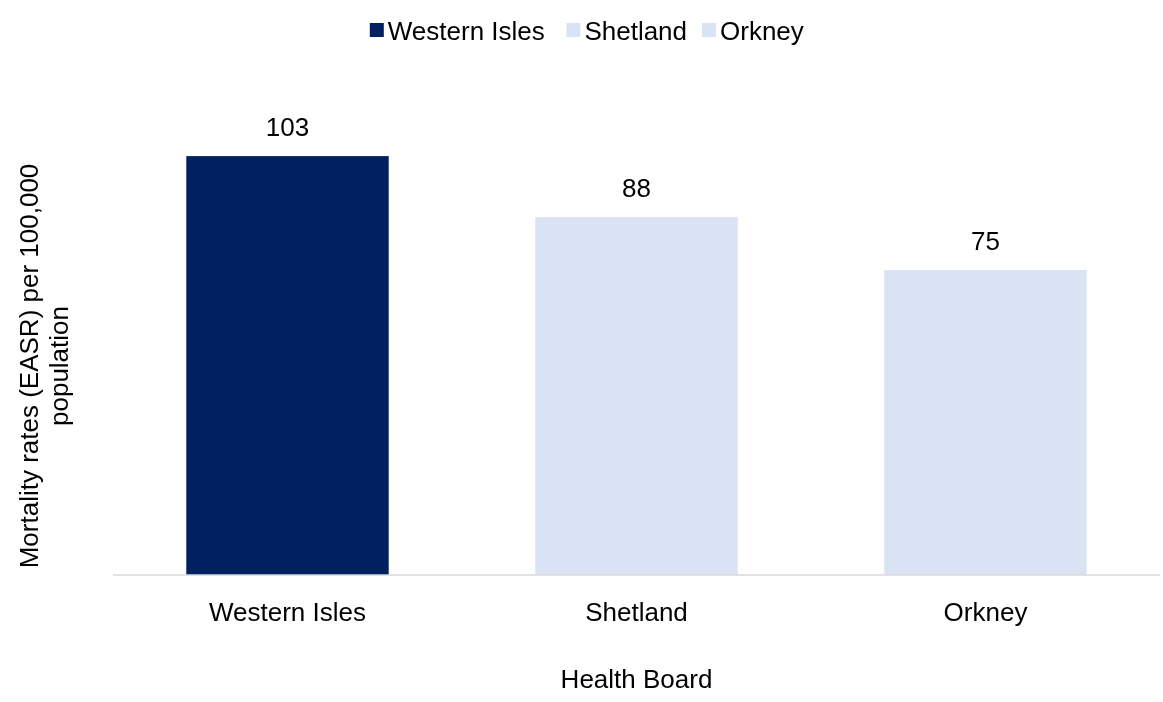 This screenshot has height=702, width=1163. I want to click on data-label: 75, so click(985, 240).